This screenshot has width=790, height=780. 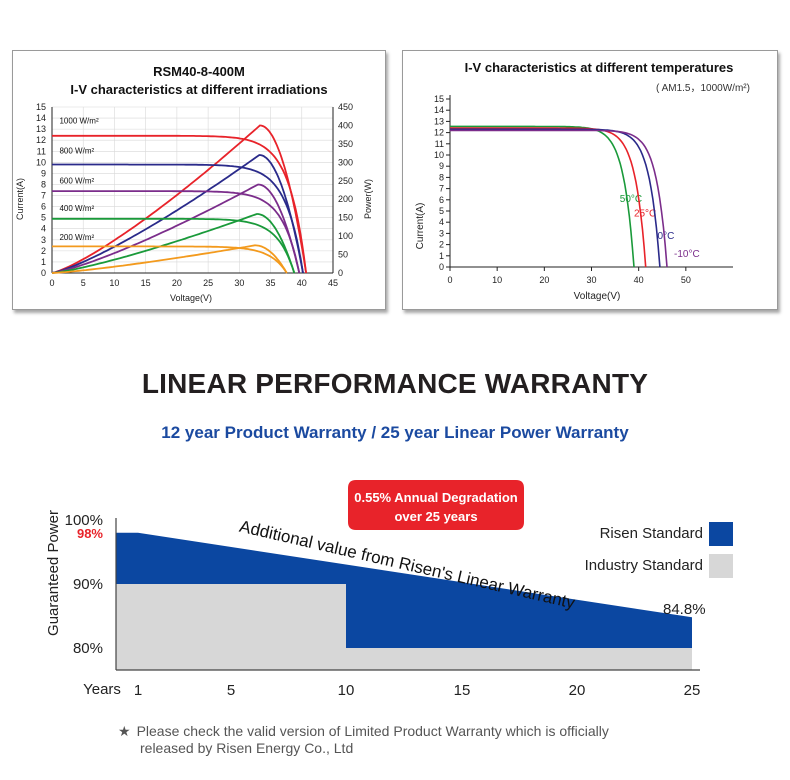 What do you see at coordinates (343, 255) in the screenshot?
I see `irr-y-right-tick-label: 50` at bounding box center [343, 255].